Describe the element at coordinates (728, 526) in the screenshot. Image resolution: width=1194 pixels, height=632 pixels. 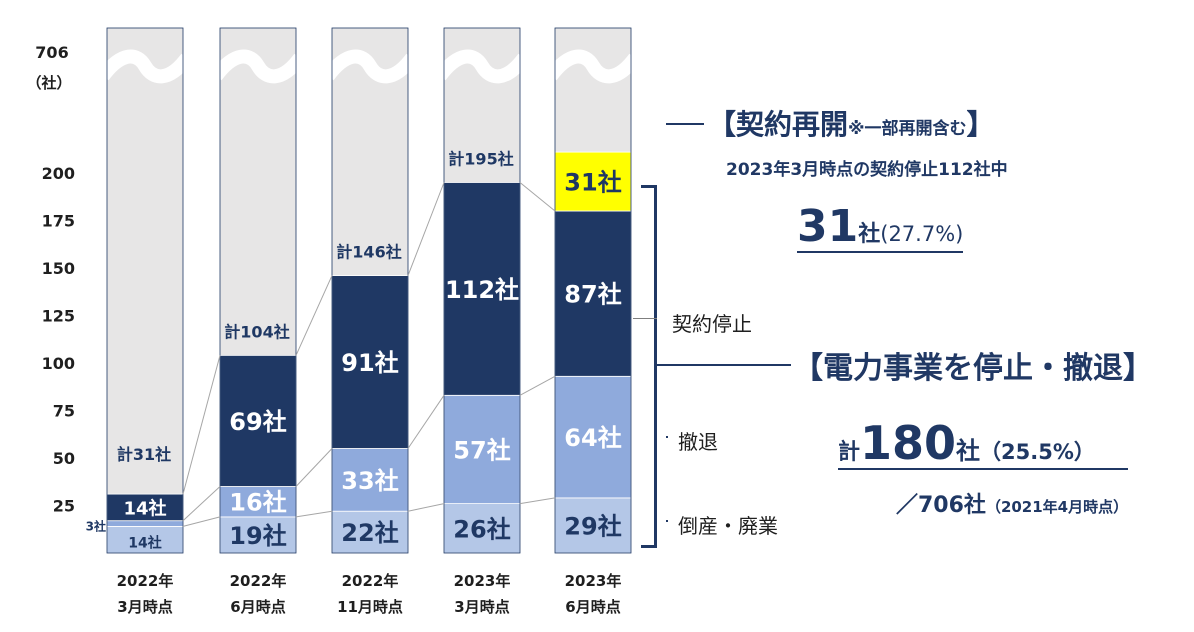
I see `haigyou-label: 倒産・廃業` at that location.